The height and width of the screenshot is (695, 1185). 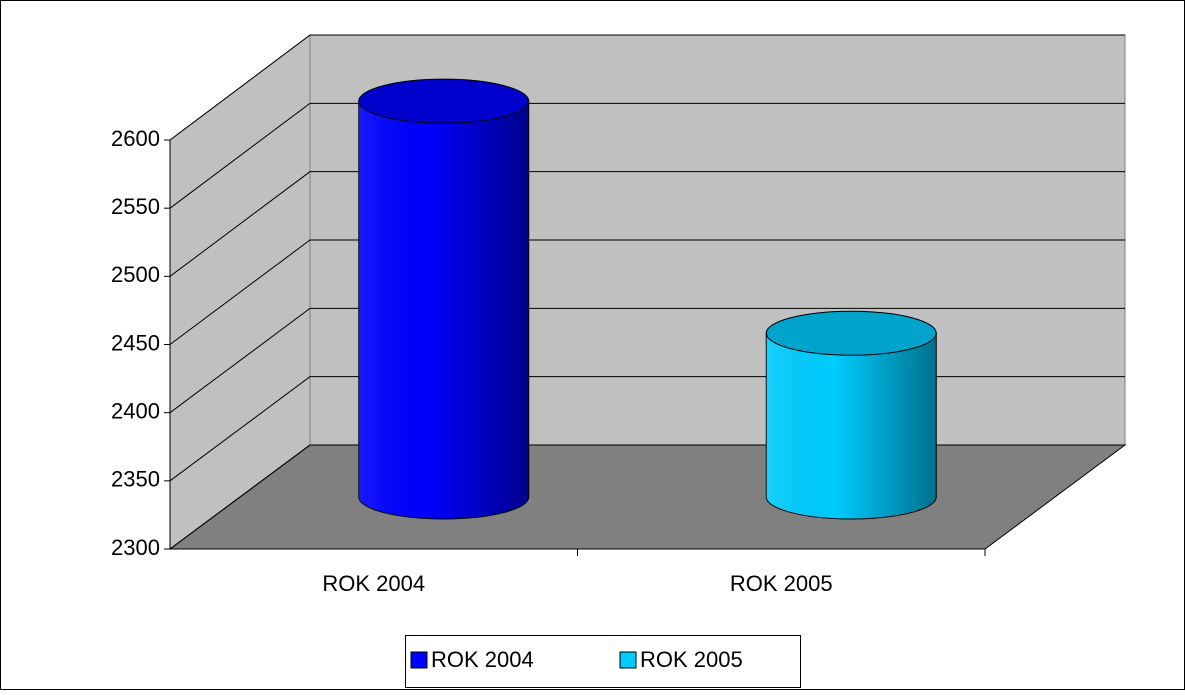 What do you see at coordinates (135, 274) in the screenshot?
I see `y-tick-label: 2500` at bounding box center [135, 274].